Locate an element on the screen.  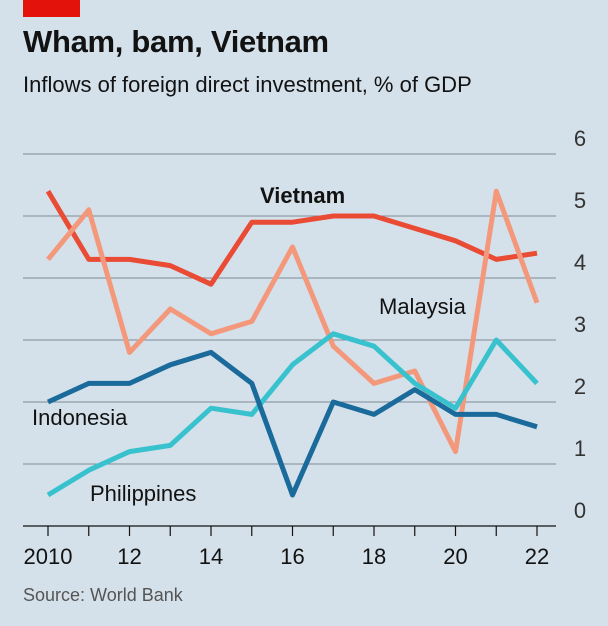
source-note: Source: World Bank is located at coordinates (103, 595).